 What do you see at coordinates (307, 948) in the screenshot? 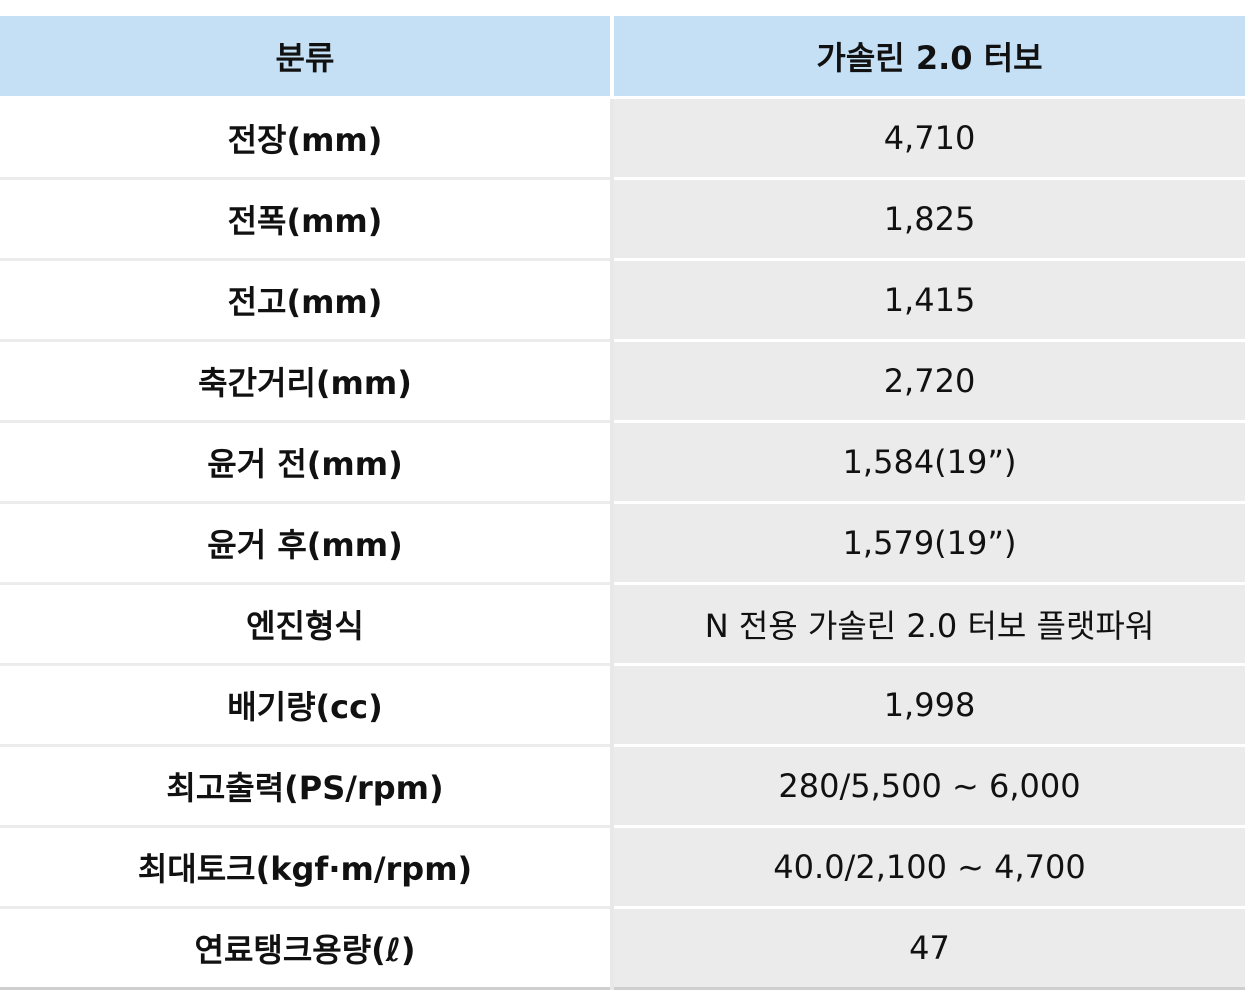
I see `row-label: 연료탱크용량(ℓ)` at bounding box center [307, 948].